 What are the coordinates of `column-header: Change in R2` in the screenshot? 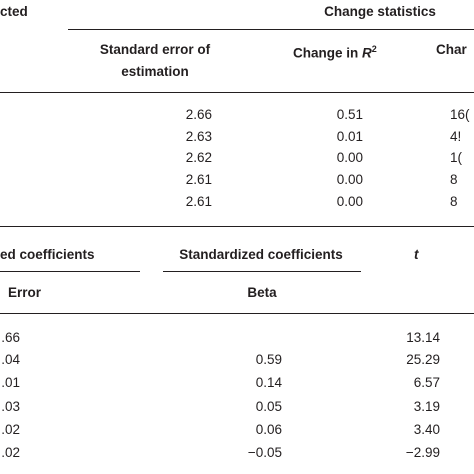 It's located at (335, 51).